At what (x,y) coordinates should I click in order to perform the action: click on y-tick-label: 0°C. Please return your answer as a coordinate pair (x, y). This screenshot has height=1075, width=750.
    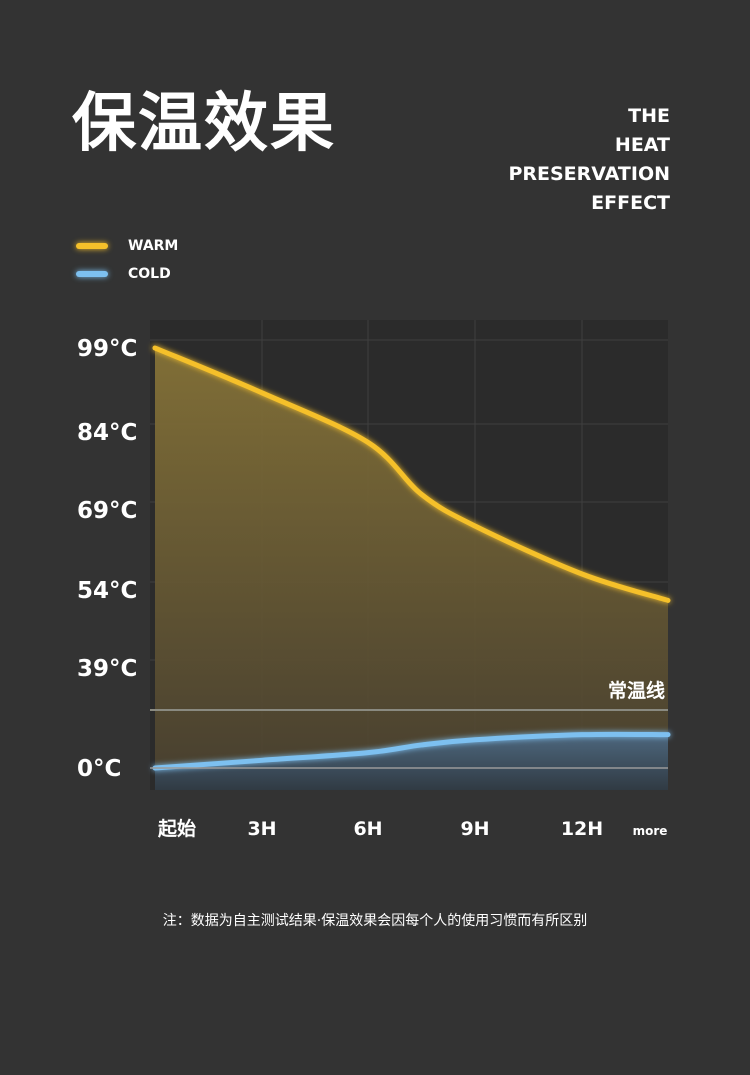
    Looking at the image, I should click on (99, 769).